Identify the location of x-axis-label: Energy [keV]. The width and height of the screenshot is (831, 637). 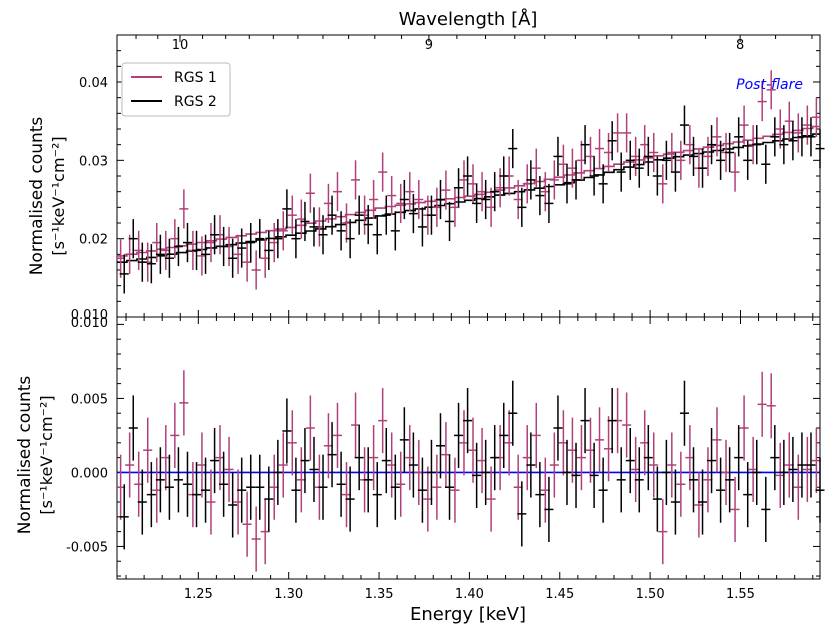
(468, 614).